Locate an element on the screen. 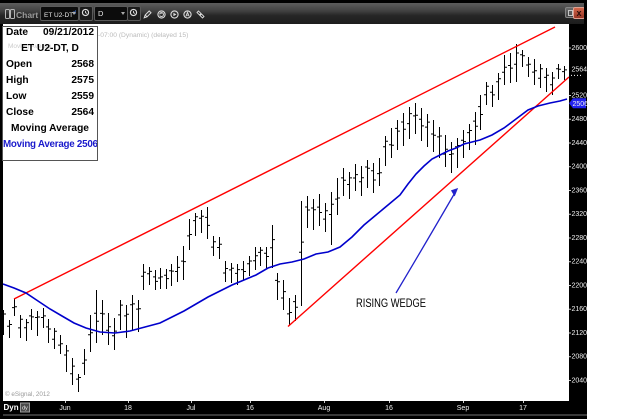  svg-text: 2564 is located at coordinates (580, 69).